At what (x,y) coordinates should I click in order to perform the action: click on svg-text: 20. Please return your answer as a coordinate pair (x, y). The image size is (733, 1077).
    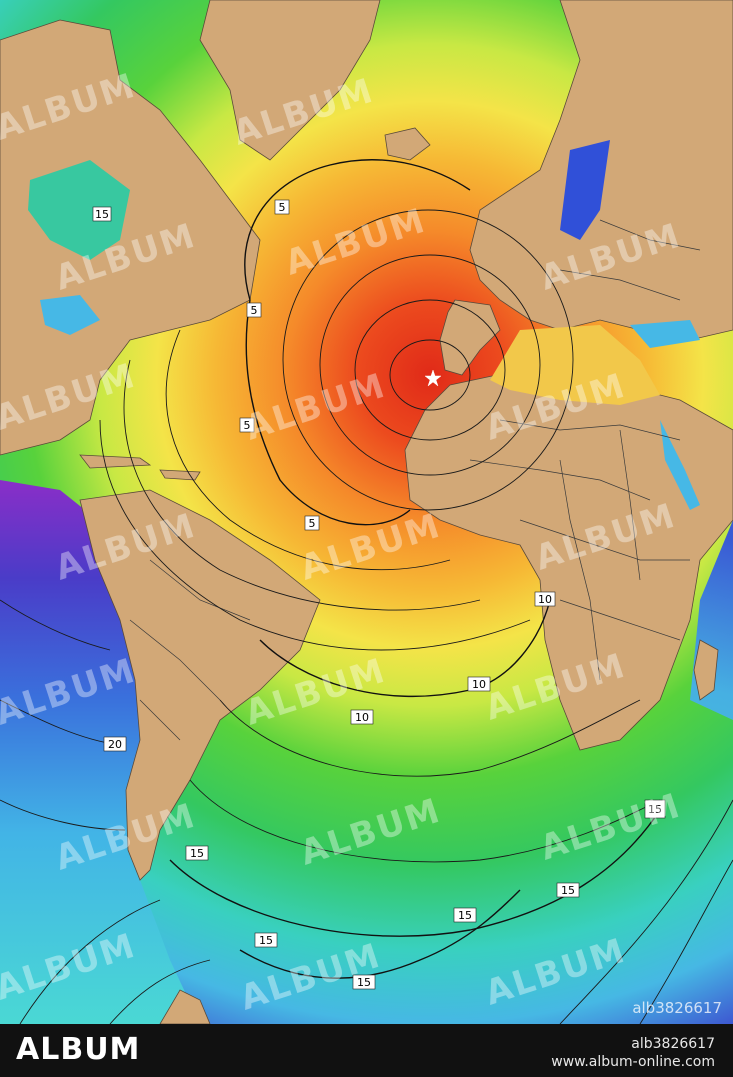
    Looking at the image, I should click on (115, 744).